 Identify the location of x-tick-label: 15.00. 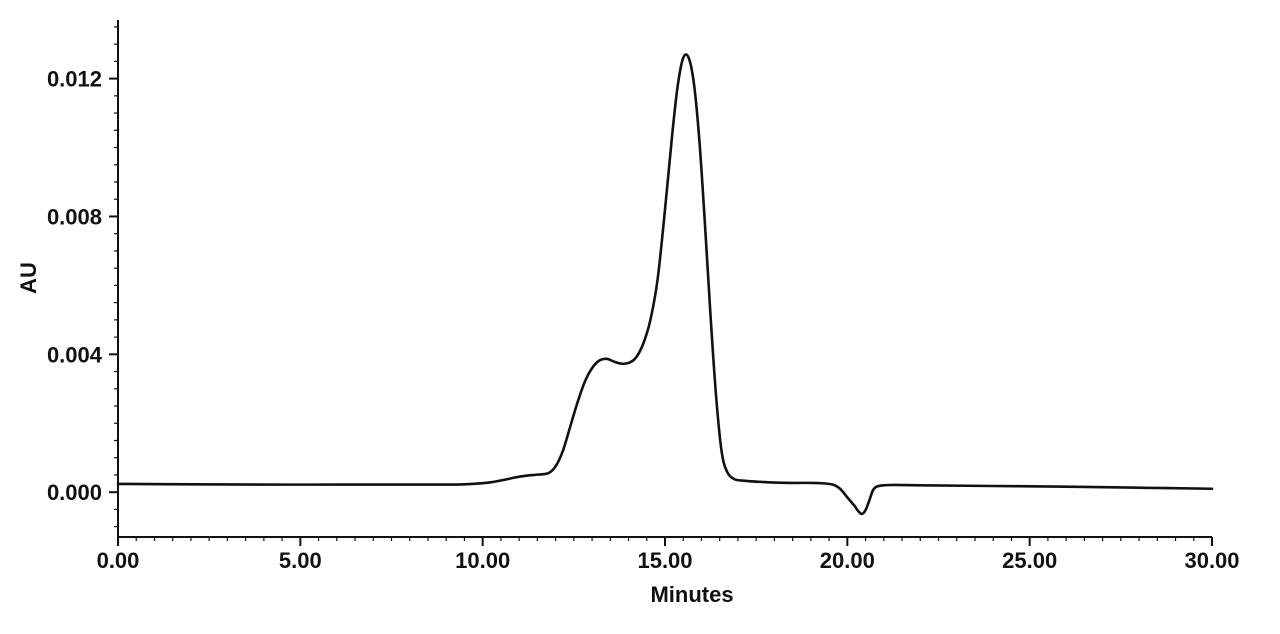
(664, 560).